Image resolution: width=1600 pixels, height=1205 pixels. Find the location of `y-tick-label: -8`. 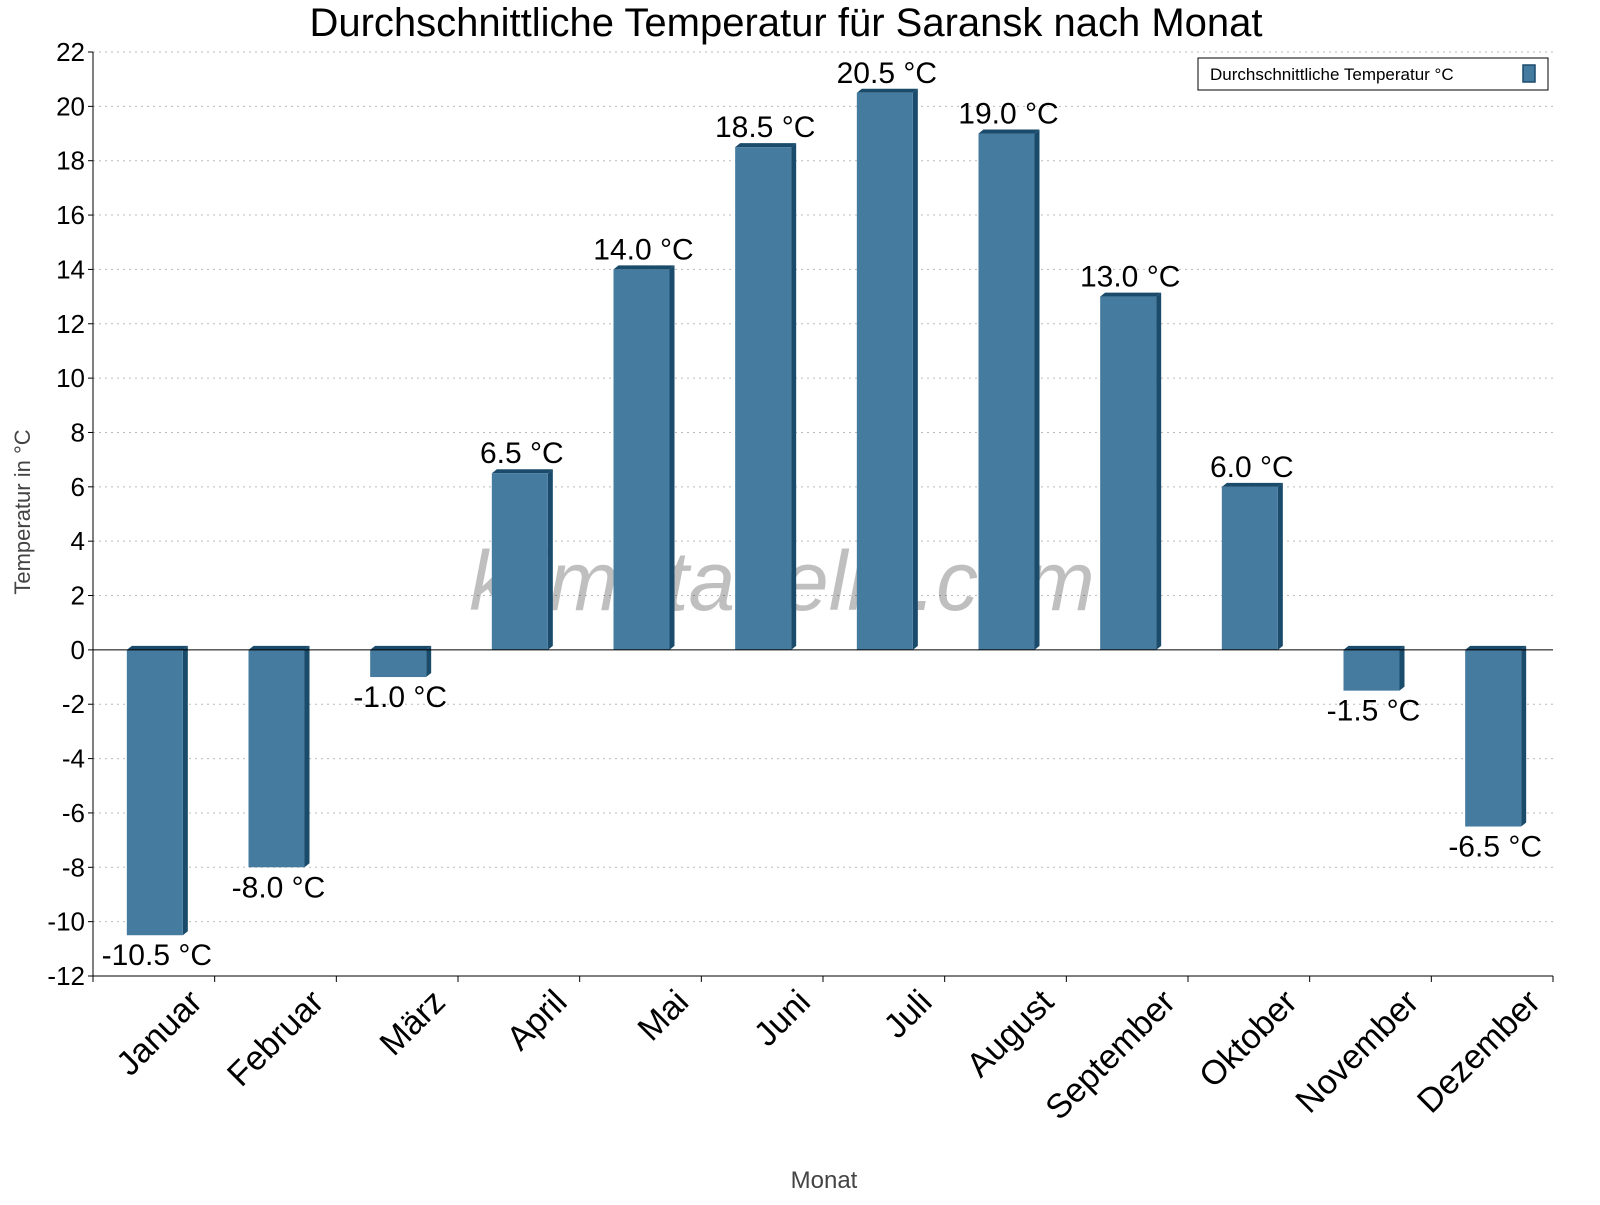

y-tick-label: -8 is located at coordinates (73, 867).